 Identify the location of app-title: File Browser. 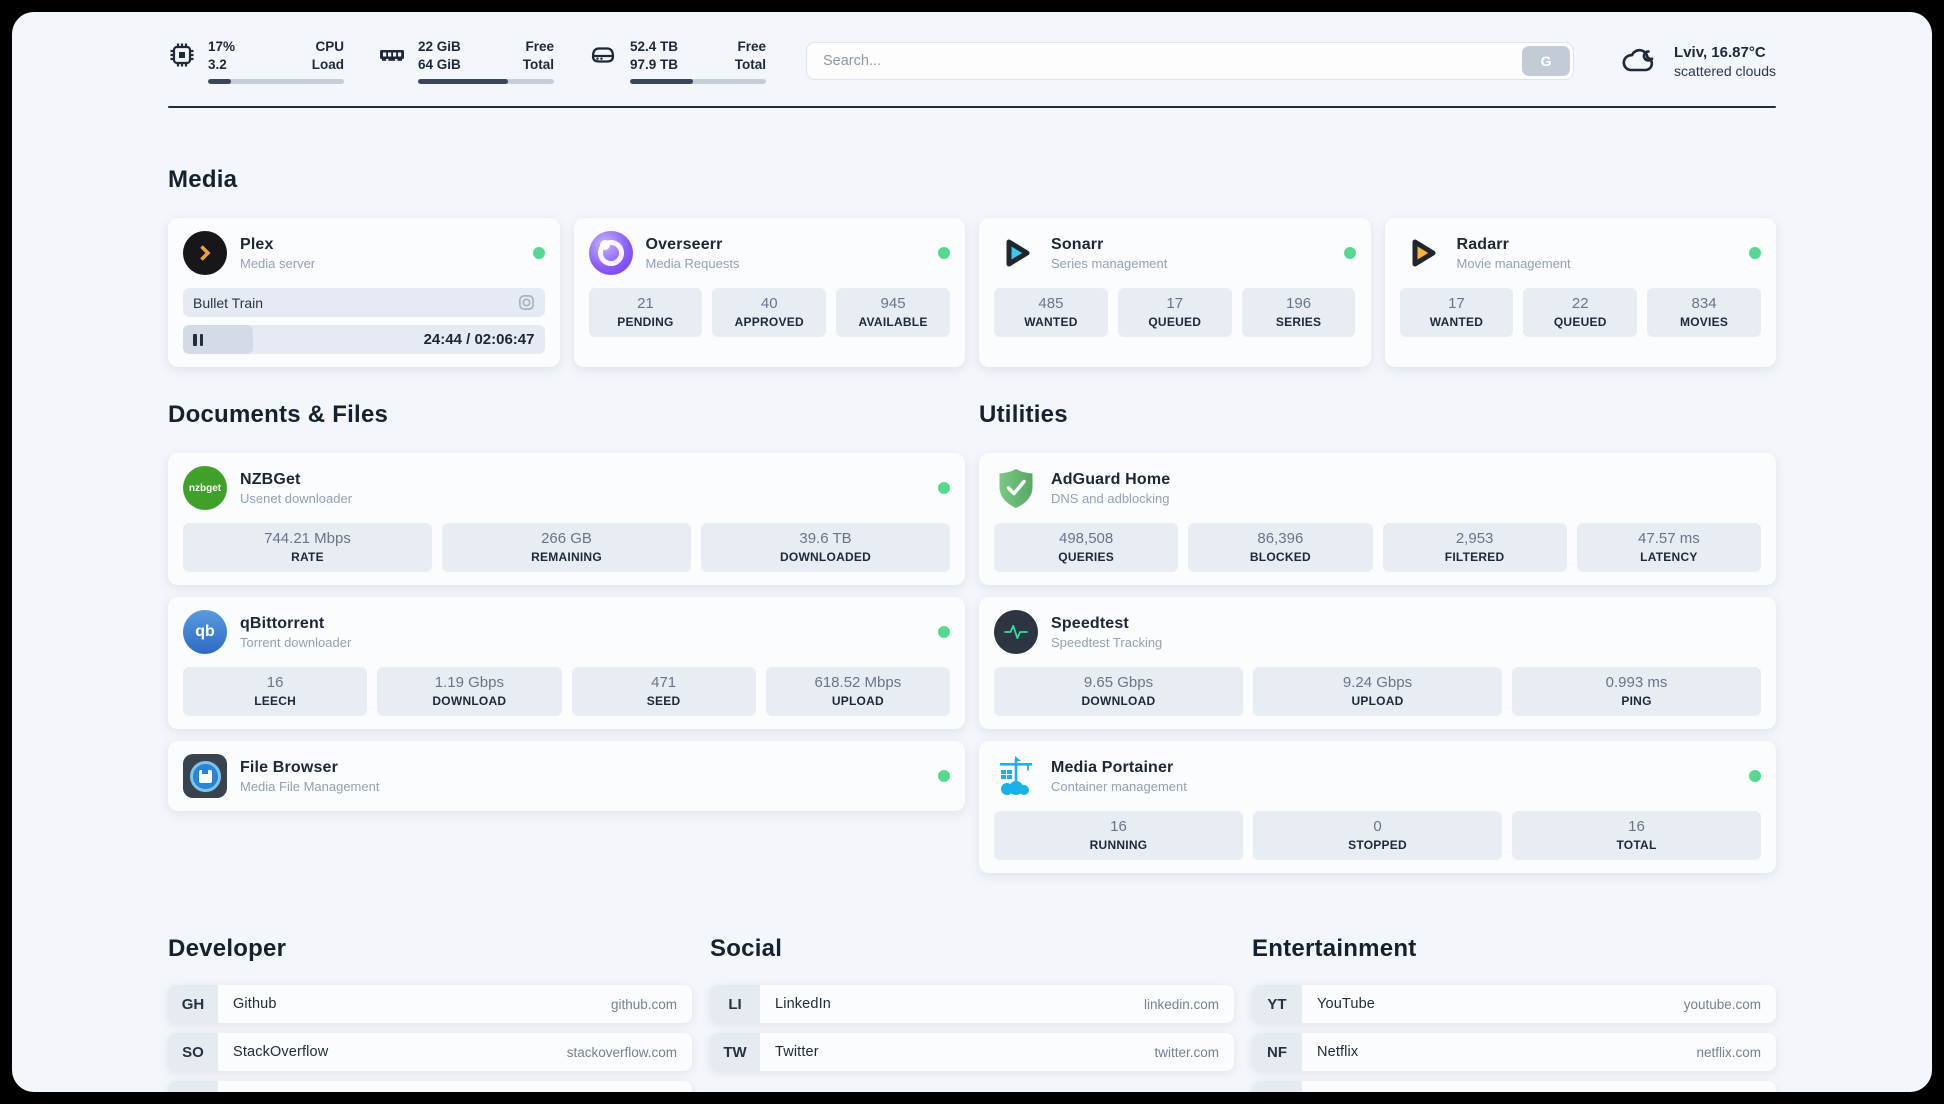
(289, 767).